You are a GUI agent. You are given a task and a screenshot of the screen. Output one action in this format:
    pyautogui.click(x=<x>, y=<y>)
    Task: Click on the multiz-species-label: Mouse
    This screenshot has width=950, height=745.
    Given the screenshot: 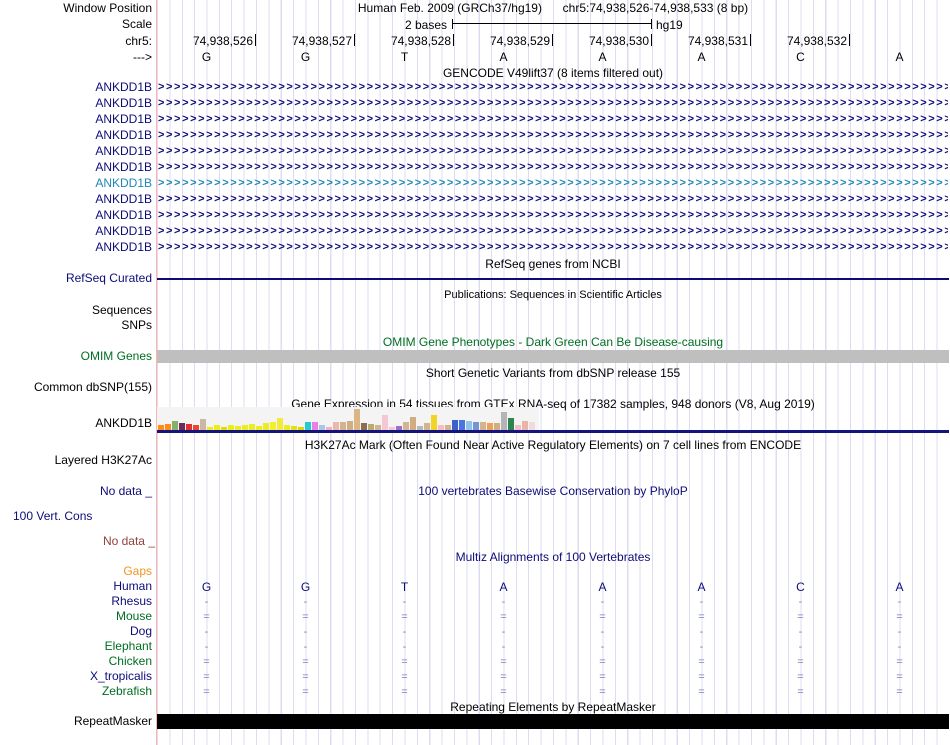 What is the action you would take?
    pyautogui.click(x=133, y=616)
    